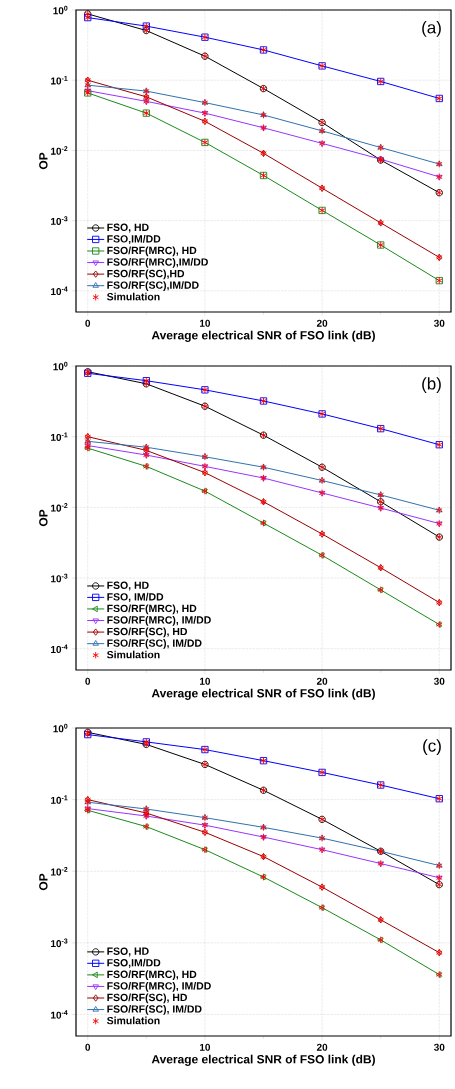  What do you see at coordinates (157, 263) in the screenshot?
I see `legend-label: FSO/RF(MRC),IM/DD` at bounding box center [157, 263].